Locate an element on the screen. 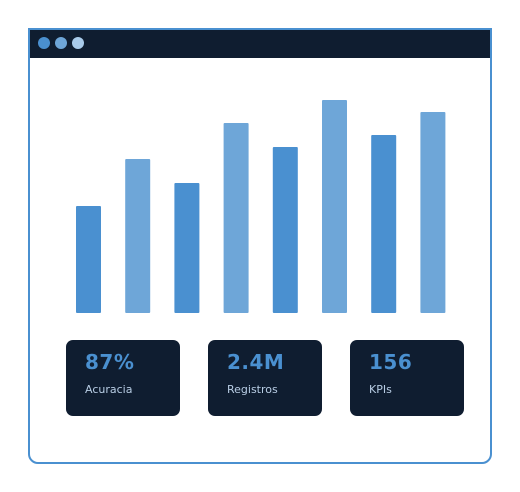  kpi-label: Registros is located at coordinates (252, 389).